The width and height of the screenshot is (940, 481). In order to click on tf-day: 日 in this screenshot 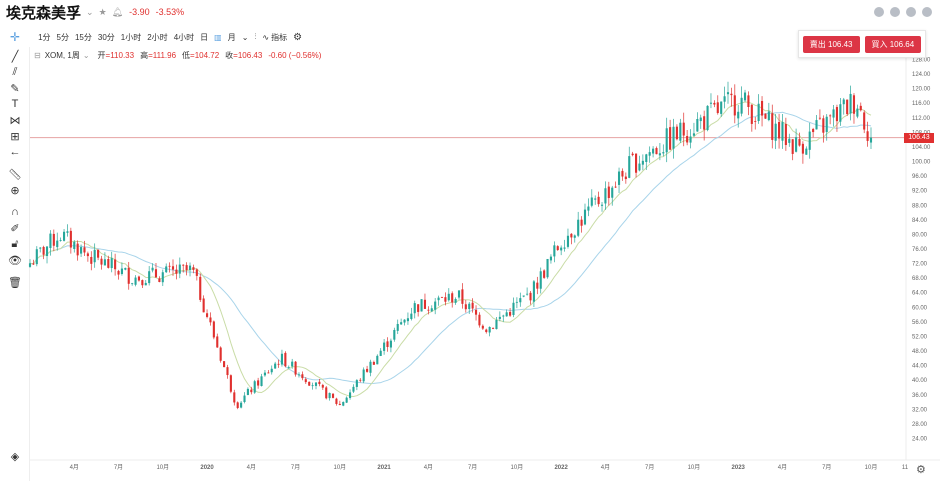, I will do `click(204, 37)`.